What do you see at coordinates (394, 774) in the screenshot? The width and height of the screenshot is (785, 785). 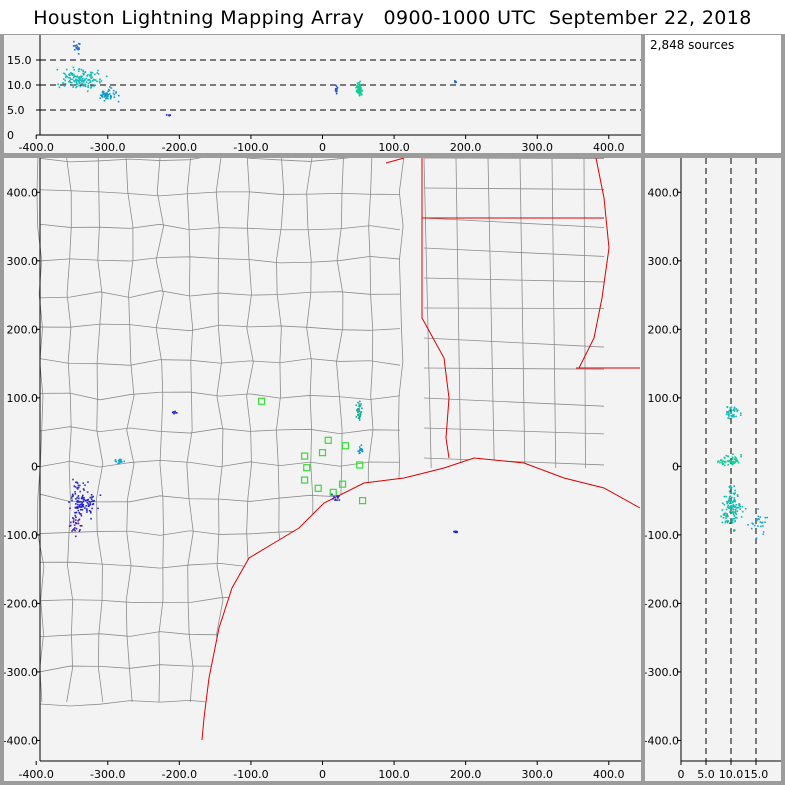 I see `x-tick-label: 100.0` at bounding box center [394, 774].